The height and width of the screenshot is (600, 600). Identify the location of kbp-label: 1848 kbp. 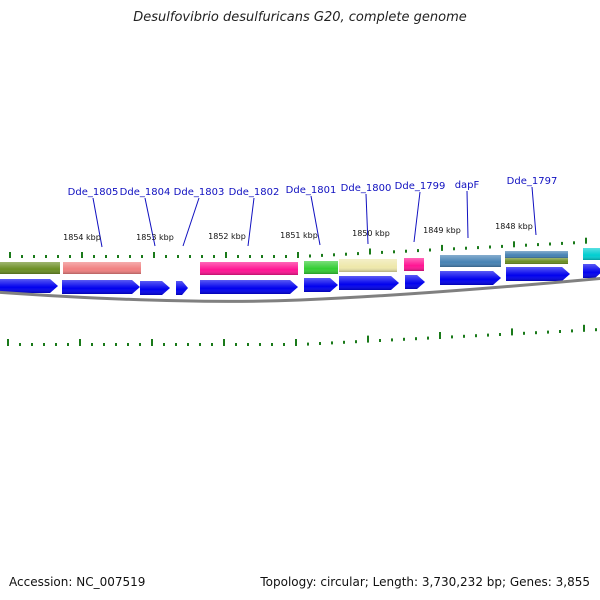
(514, 226).